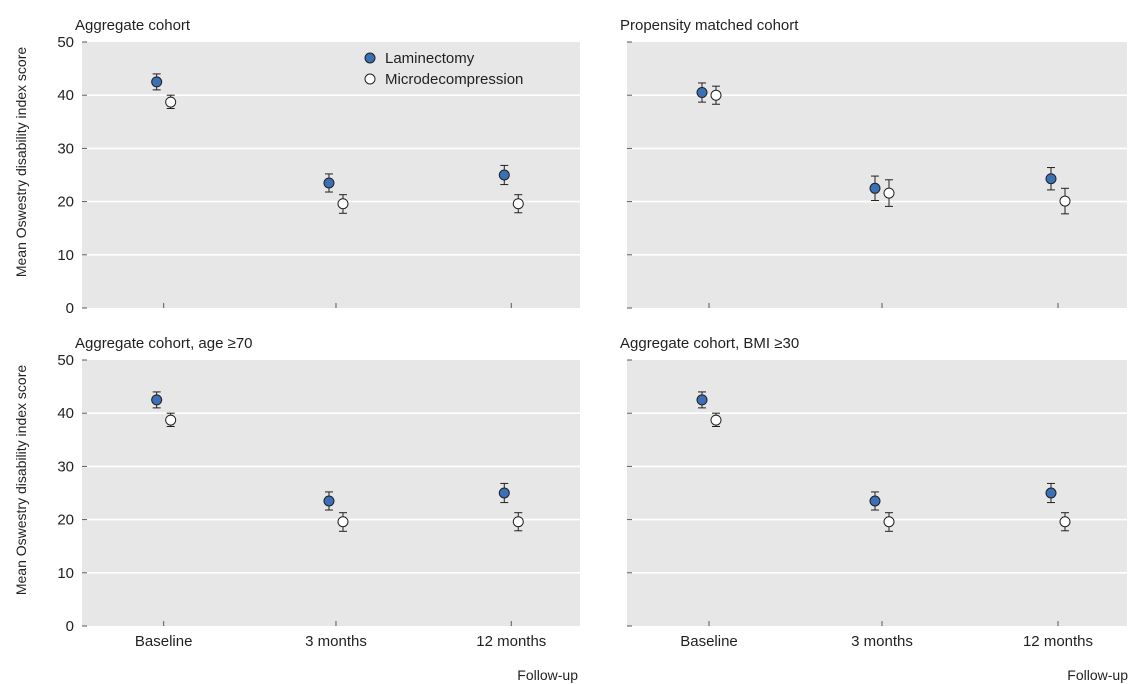  Describe the element at coordinates (1097, 675) in the screenshot. I see `x-axis-title-right: Follow-up` at that location.